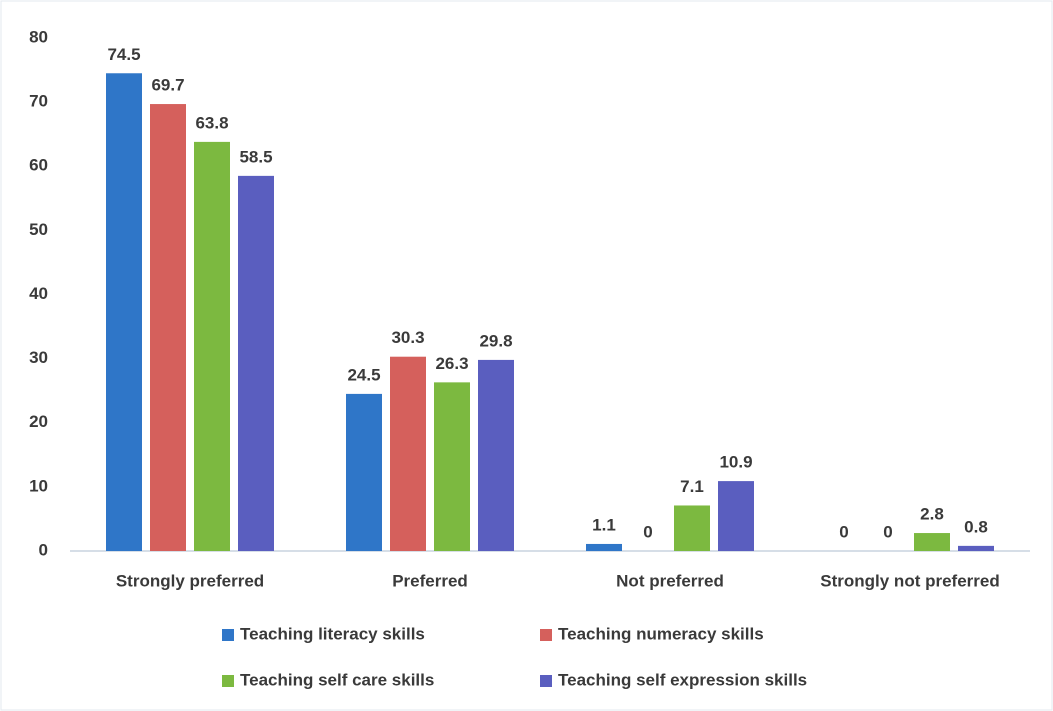  Describe the element at coordinates (661, 633) in the screenshot. I see `legend-label: Teaching numeracy skills` at that location.